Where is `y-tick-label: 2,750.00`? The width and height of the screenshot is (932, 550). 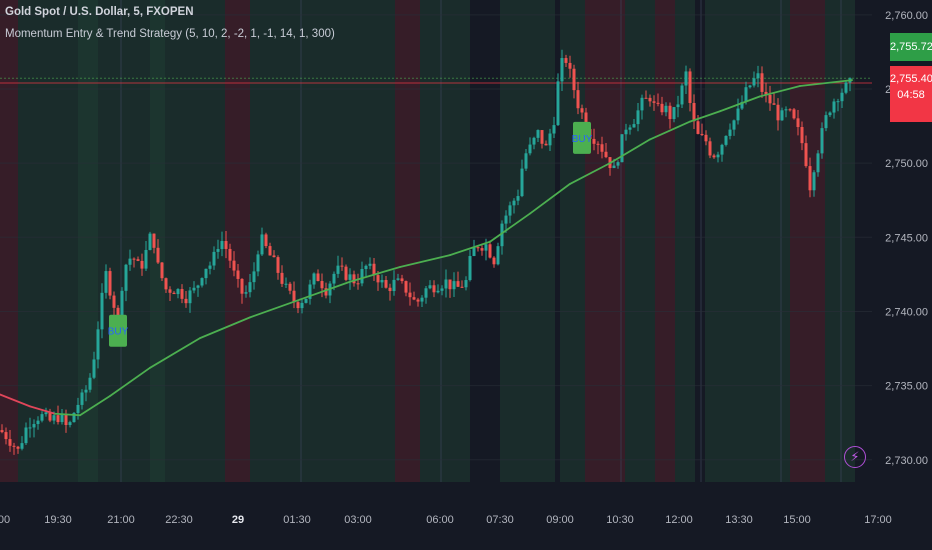 y-tick-label: 2,750.00 is located at coordinates (906, 164).